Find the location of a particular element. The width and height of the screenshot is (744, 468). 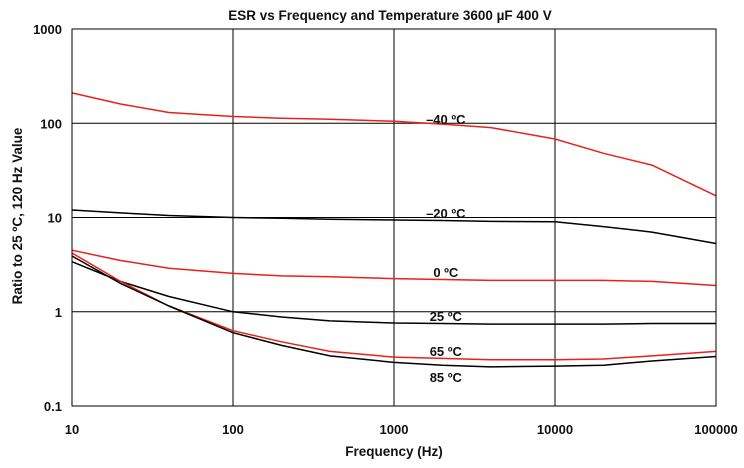

series-label: 65 ºC is located at coordinates (446, 351).